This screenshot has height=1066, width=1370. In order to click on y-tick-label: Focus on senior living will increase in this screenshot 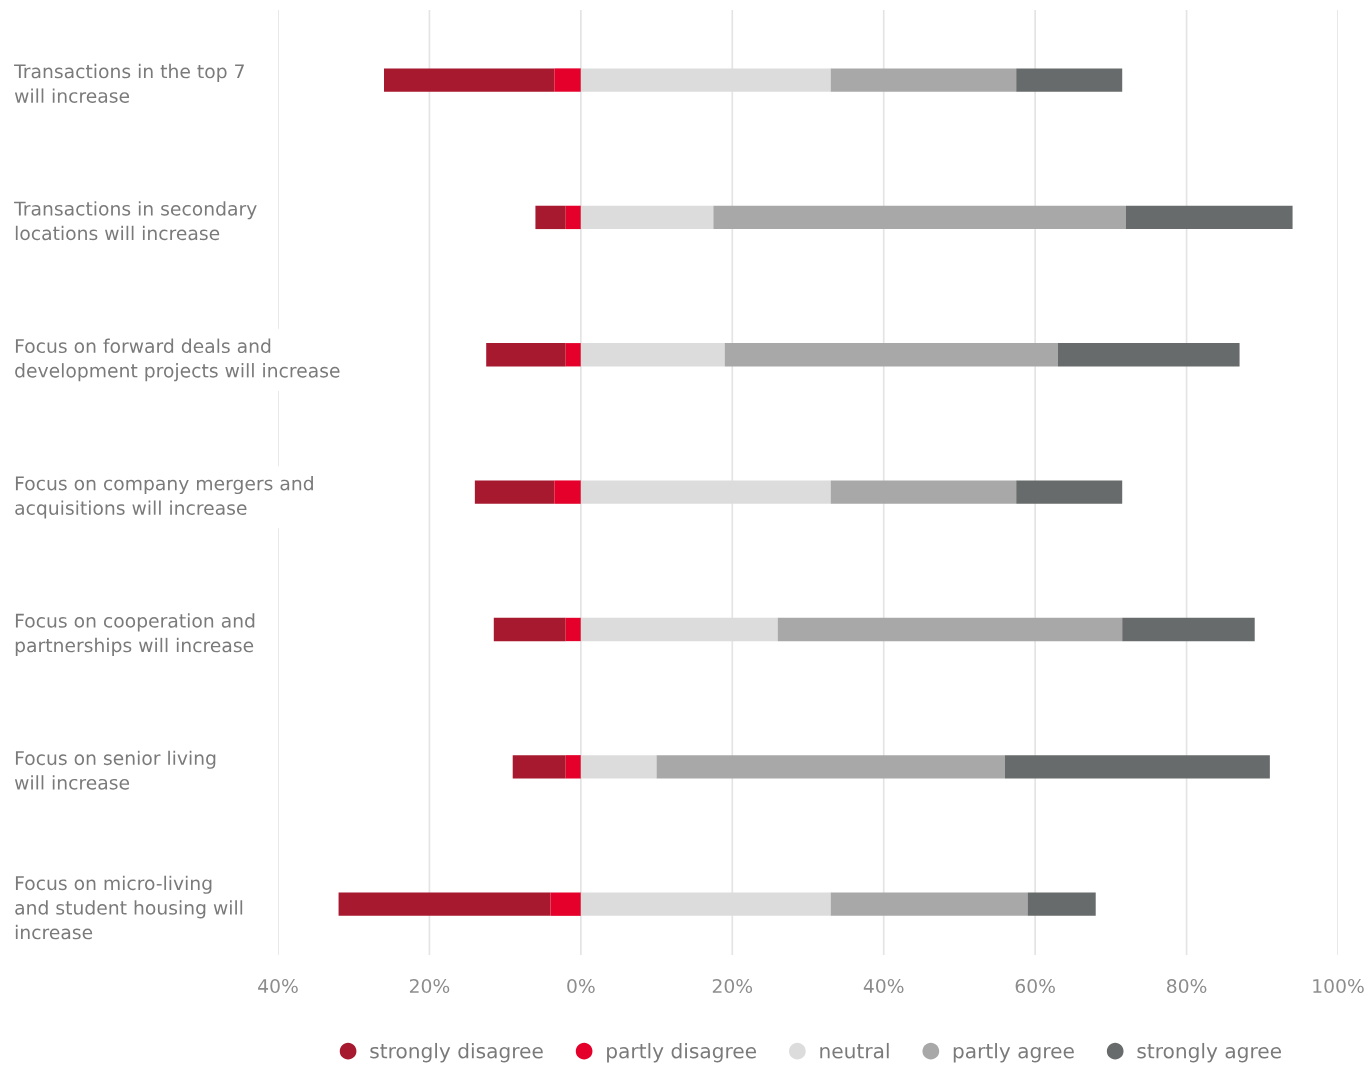, I will do `click(115, 770)`.